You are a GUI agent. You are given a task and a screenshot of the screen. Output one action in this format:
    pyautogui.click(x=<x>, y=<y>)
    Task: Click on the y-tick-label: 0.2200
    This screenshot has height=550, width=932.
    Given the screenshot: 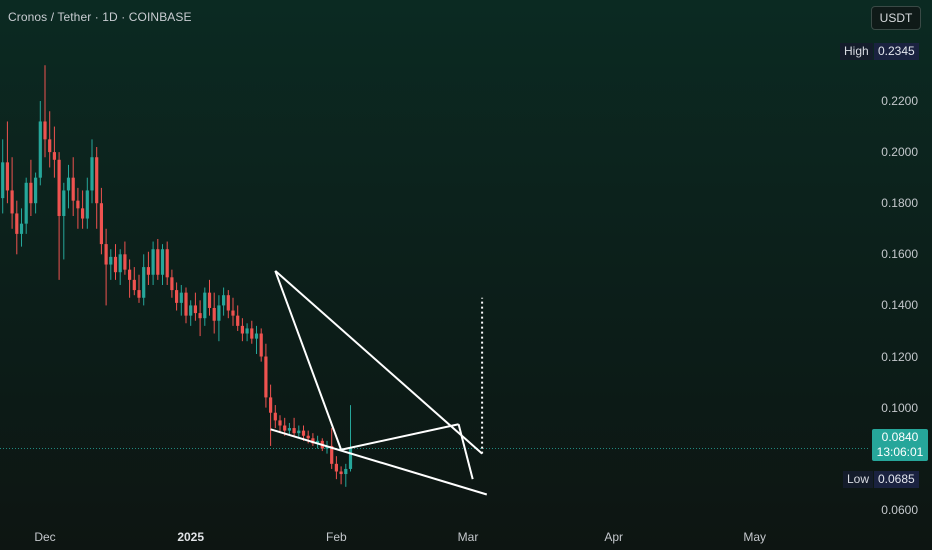 What is the action you would take?
    pyautogui.click(x=899, y=101)
    